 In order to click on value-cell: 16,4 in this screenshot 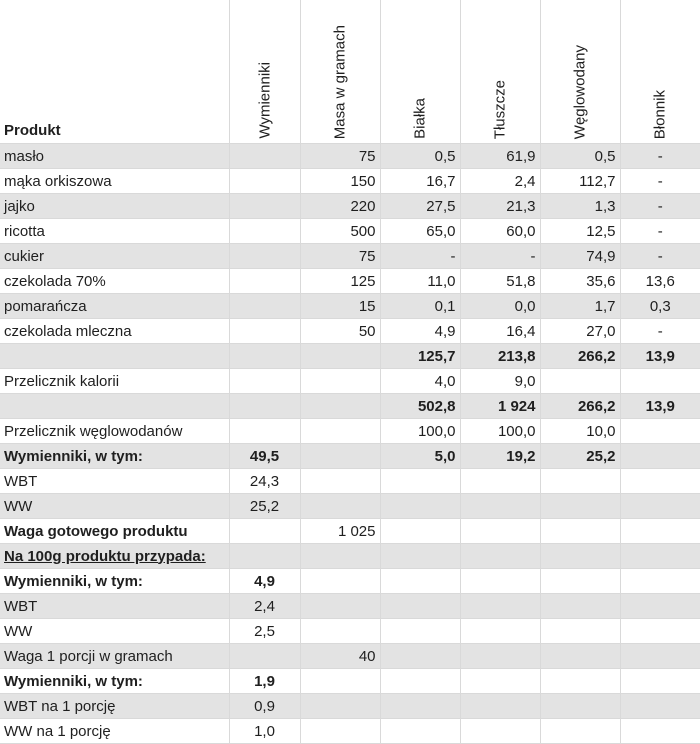, I will do `click(500, 331)`.